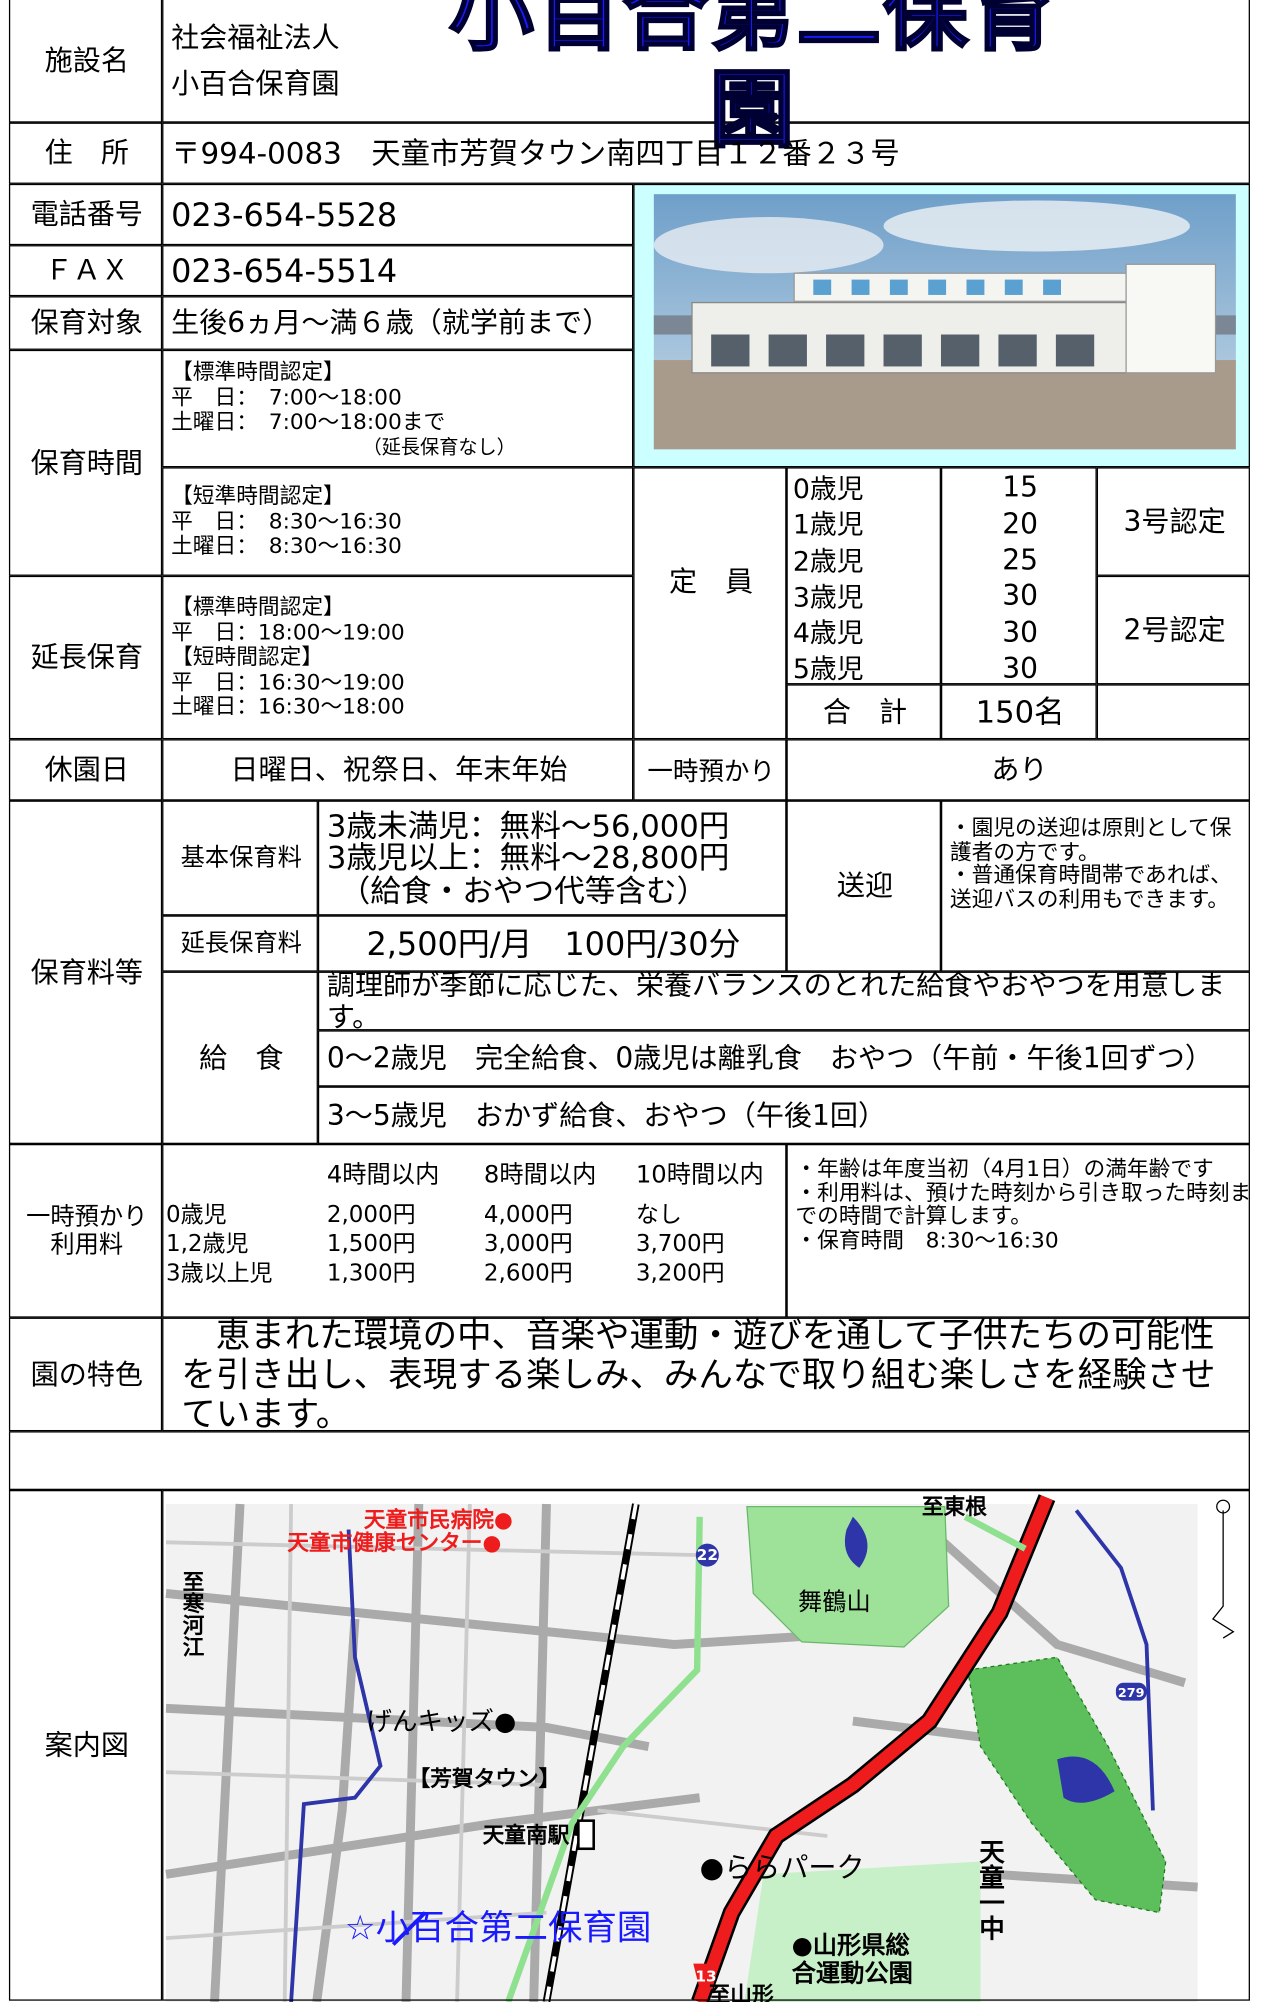  Describe the element at coordinates (989, 1890) in the screenshot. I see `map-label: 天童一中` at that location.